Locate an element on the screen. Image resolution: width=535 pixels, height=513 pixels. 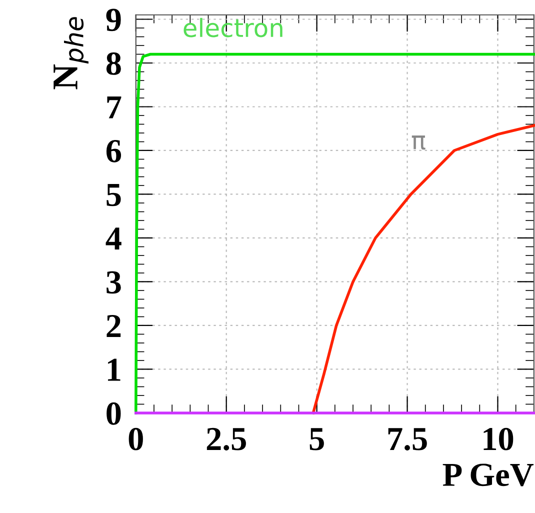
y-tick-label: 9 is located at coordinates (113, 20).